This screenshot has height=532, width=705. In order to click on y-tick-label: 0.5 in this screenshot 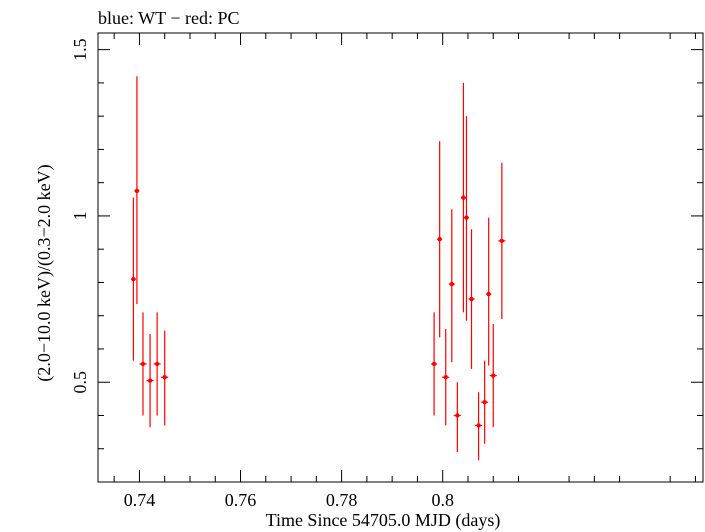, I will do `click(80, 382)`.